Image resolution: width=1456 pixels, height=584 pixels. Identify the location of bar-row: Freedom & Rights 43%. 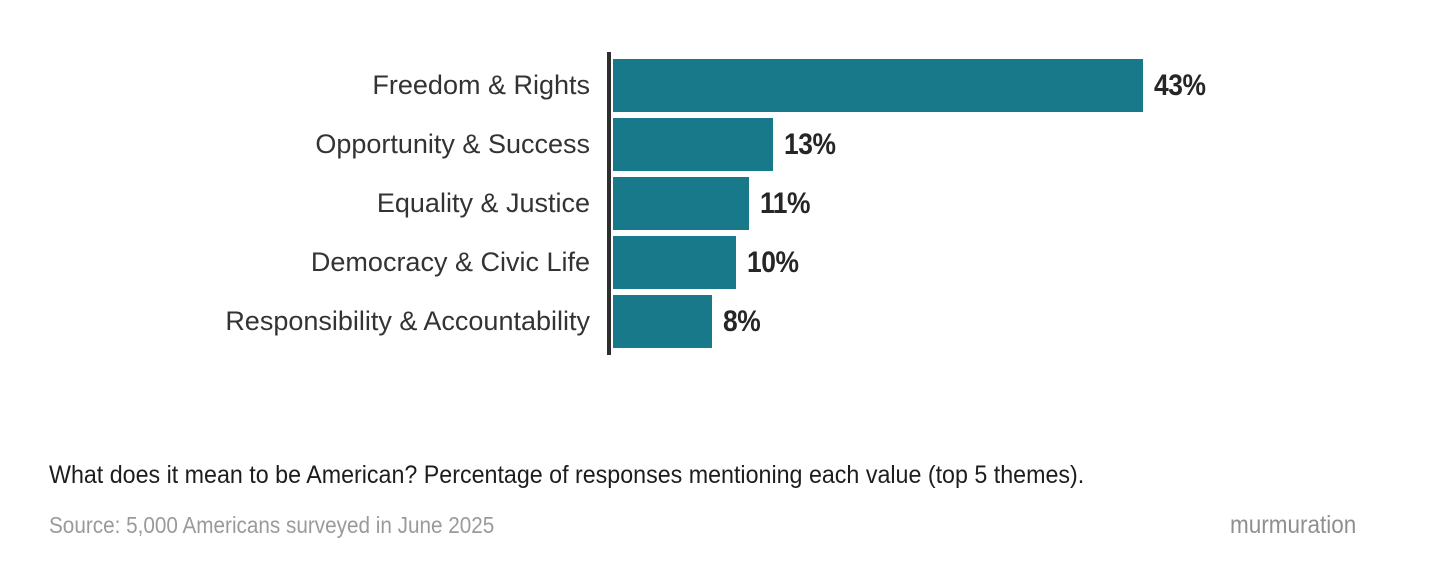
(728, 85).